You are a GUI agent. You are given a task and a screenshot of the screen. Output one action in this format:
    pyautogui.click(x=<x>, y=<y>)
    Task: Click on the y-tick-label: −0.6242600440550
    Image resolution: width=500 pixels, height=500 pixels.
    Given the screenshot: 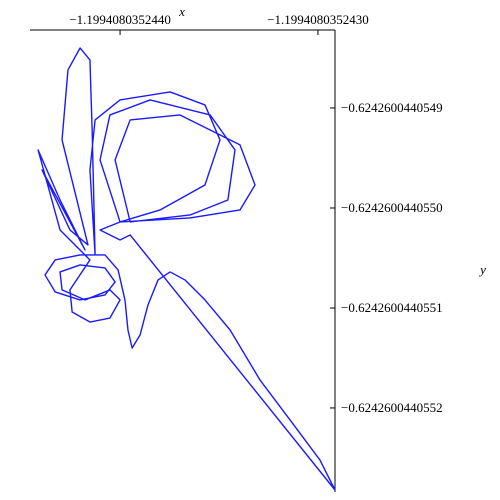 What is the action you would take?
    pyautogui.click(x=392, y=207)
    